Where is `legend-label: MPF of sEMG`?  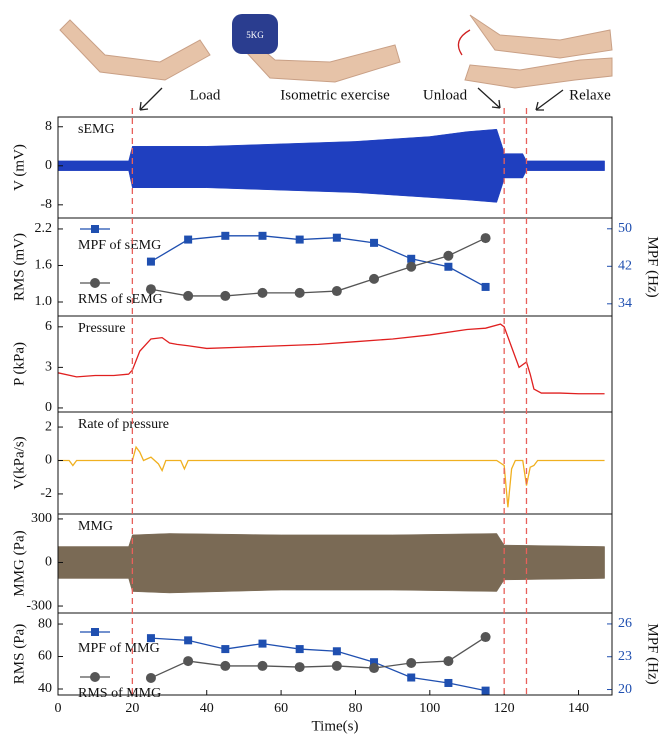
legend-label: MPF of sEMG is located at coordinates (119, 245).